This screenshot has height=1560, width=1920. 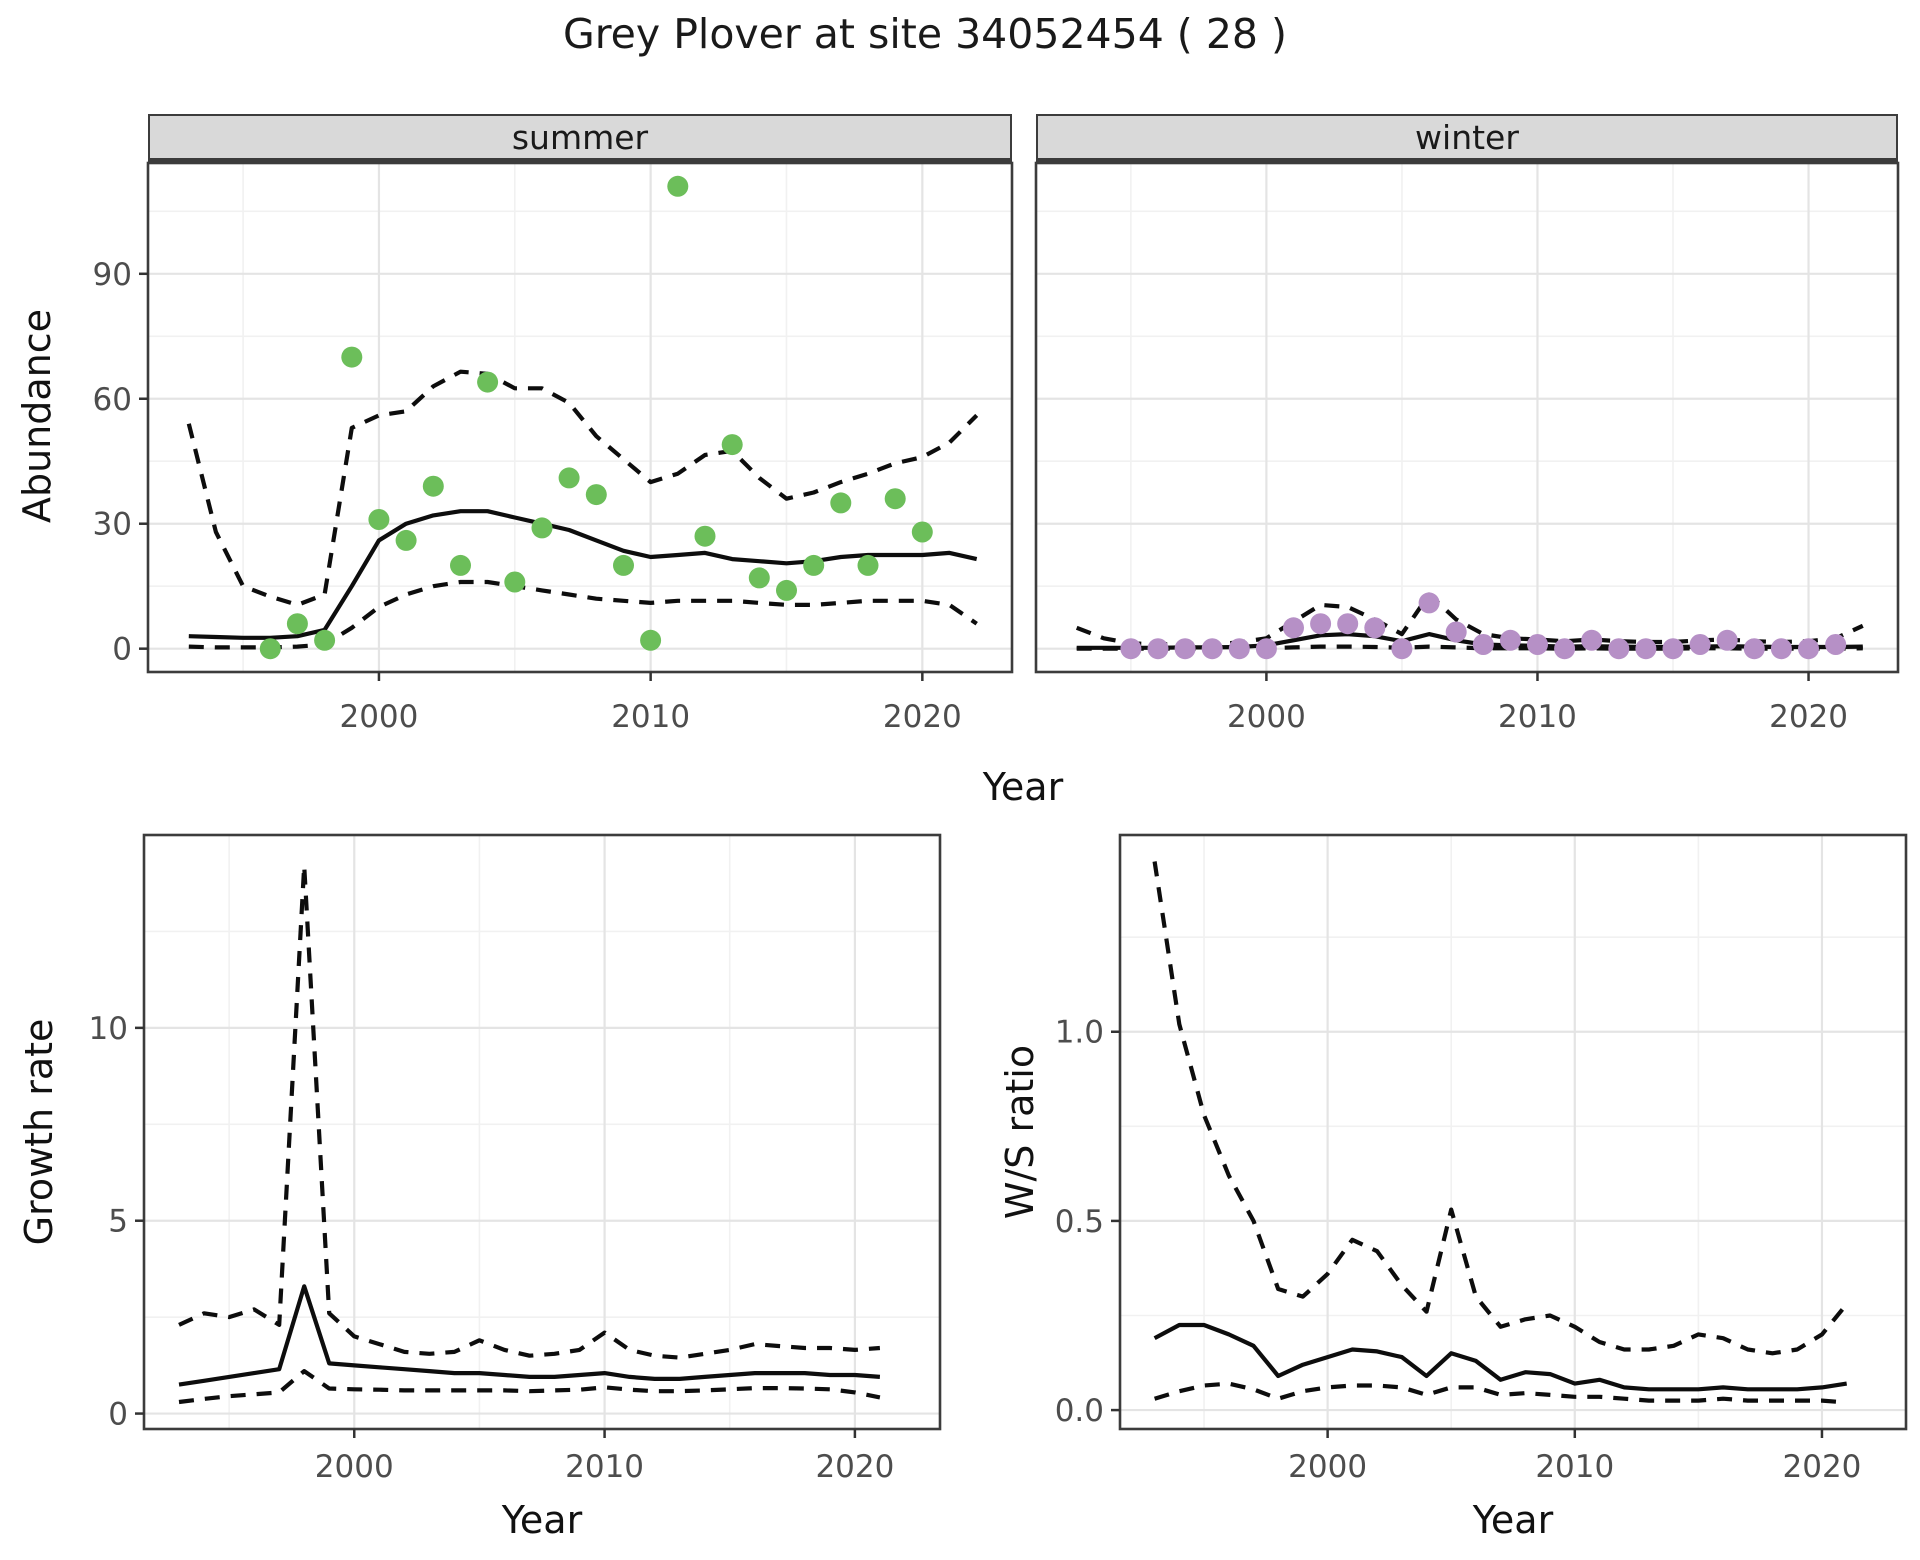 I want to click on facet-strip-summer-label: summer, so click(x=580, y=137).